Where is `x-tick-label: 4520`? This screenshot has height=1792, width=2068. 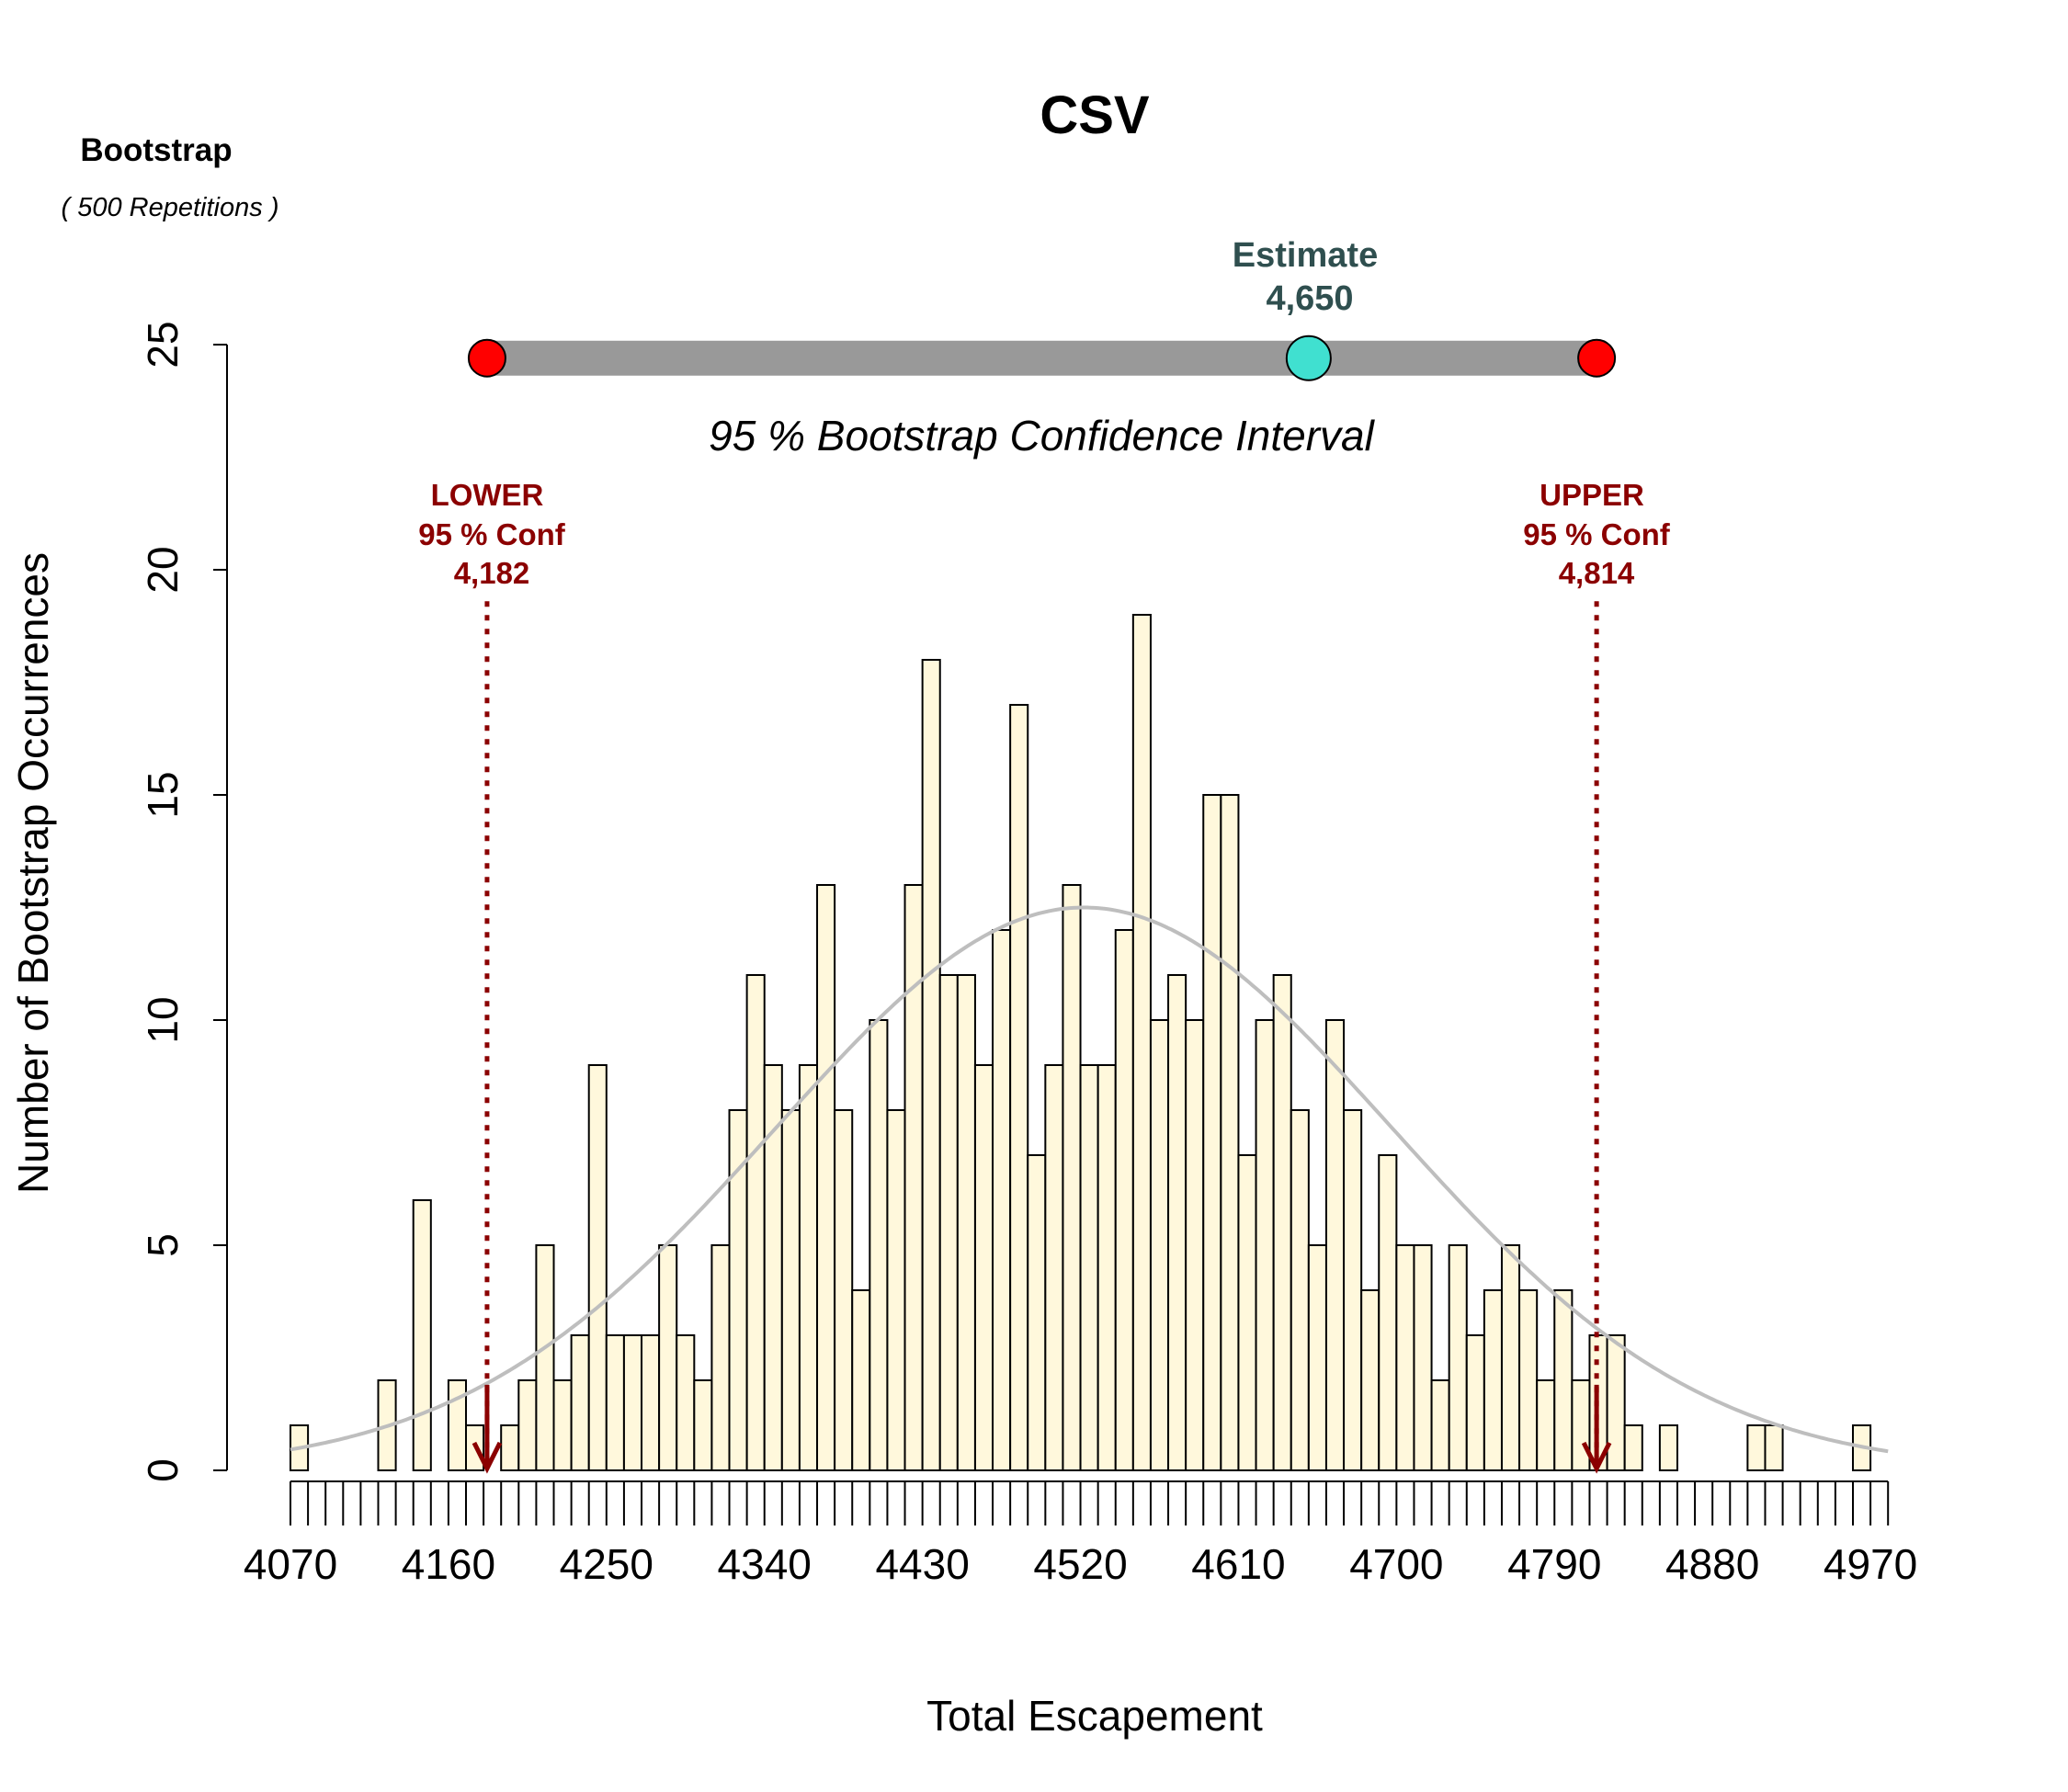 x-tick-label: 4520 is located at coordinates (1080, 1564).